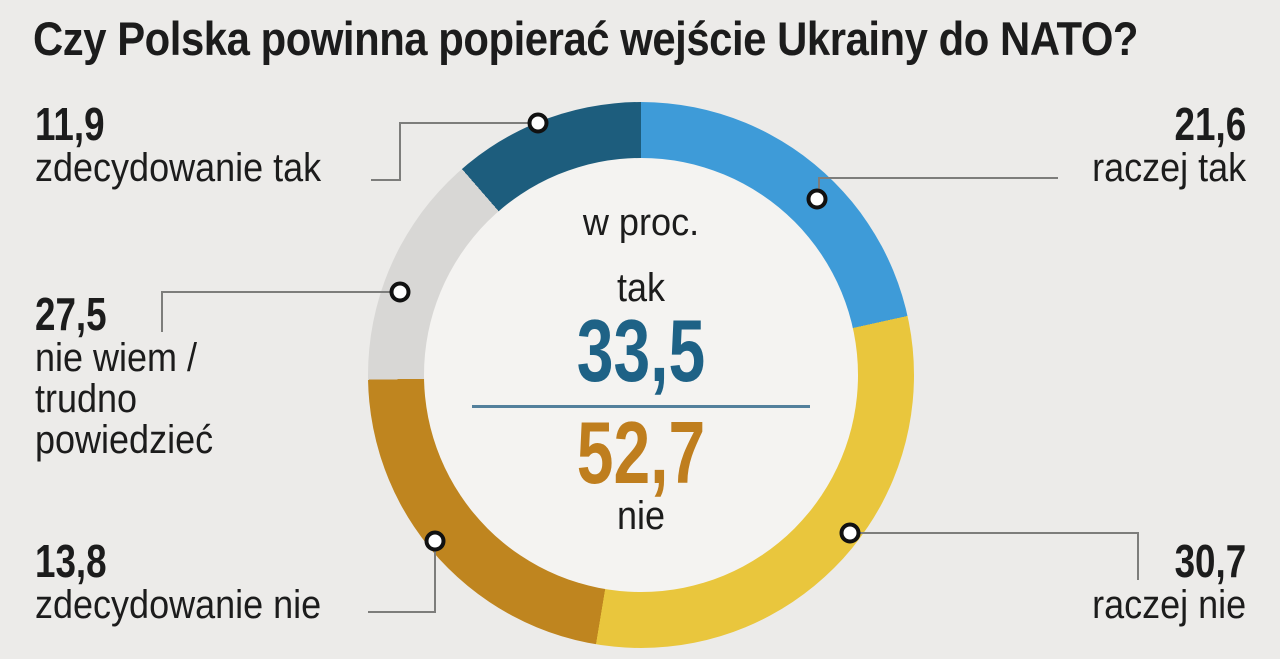  I want to click on callout-label: raczej nie, so click(1168, 605).